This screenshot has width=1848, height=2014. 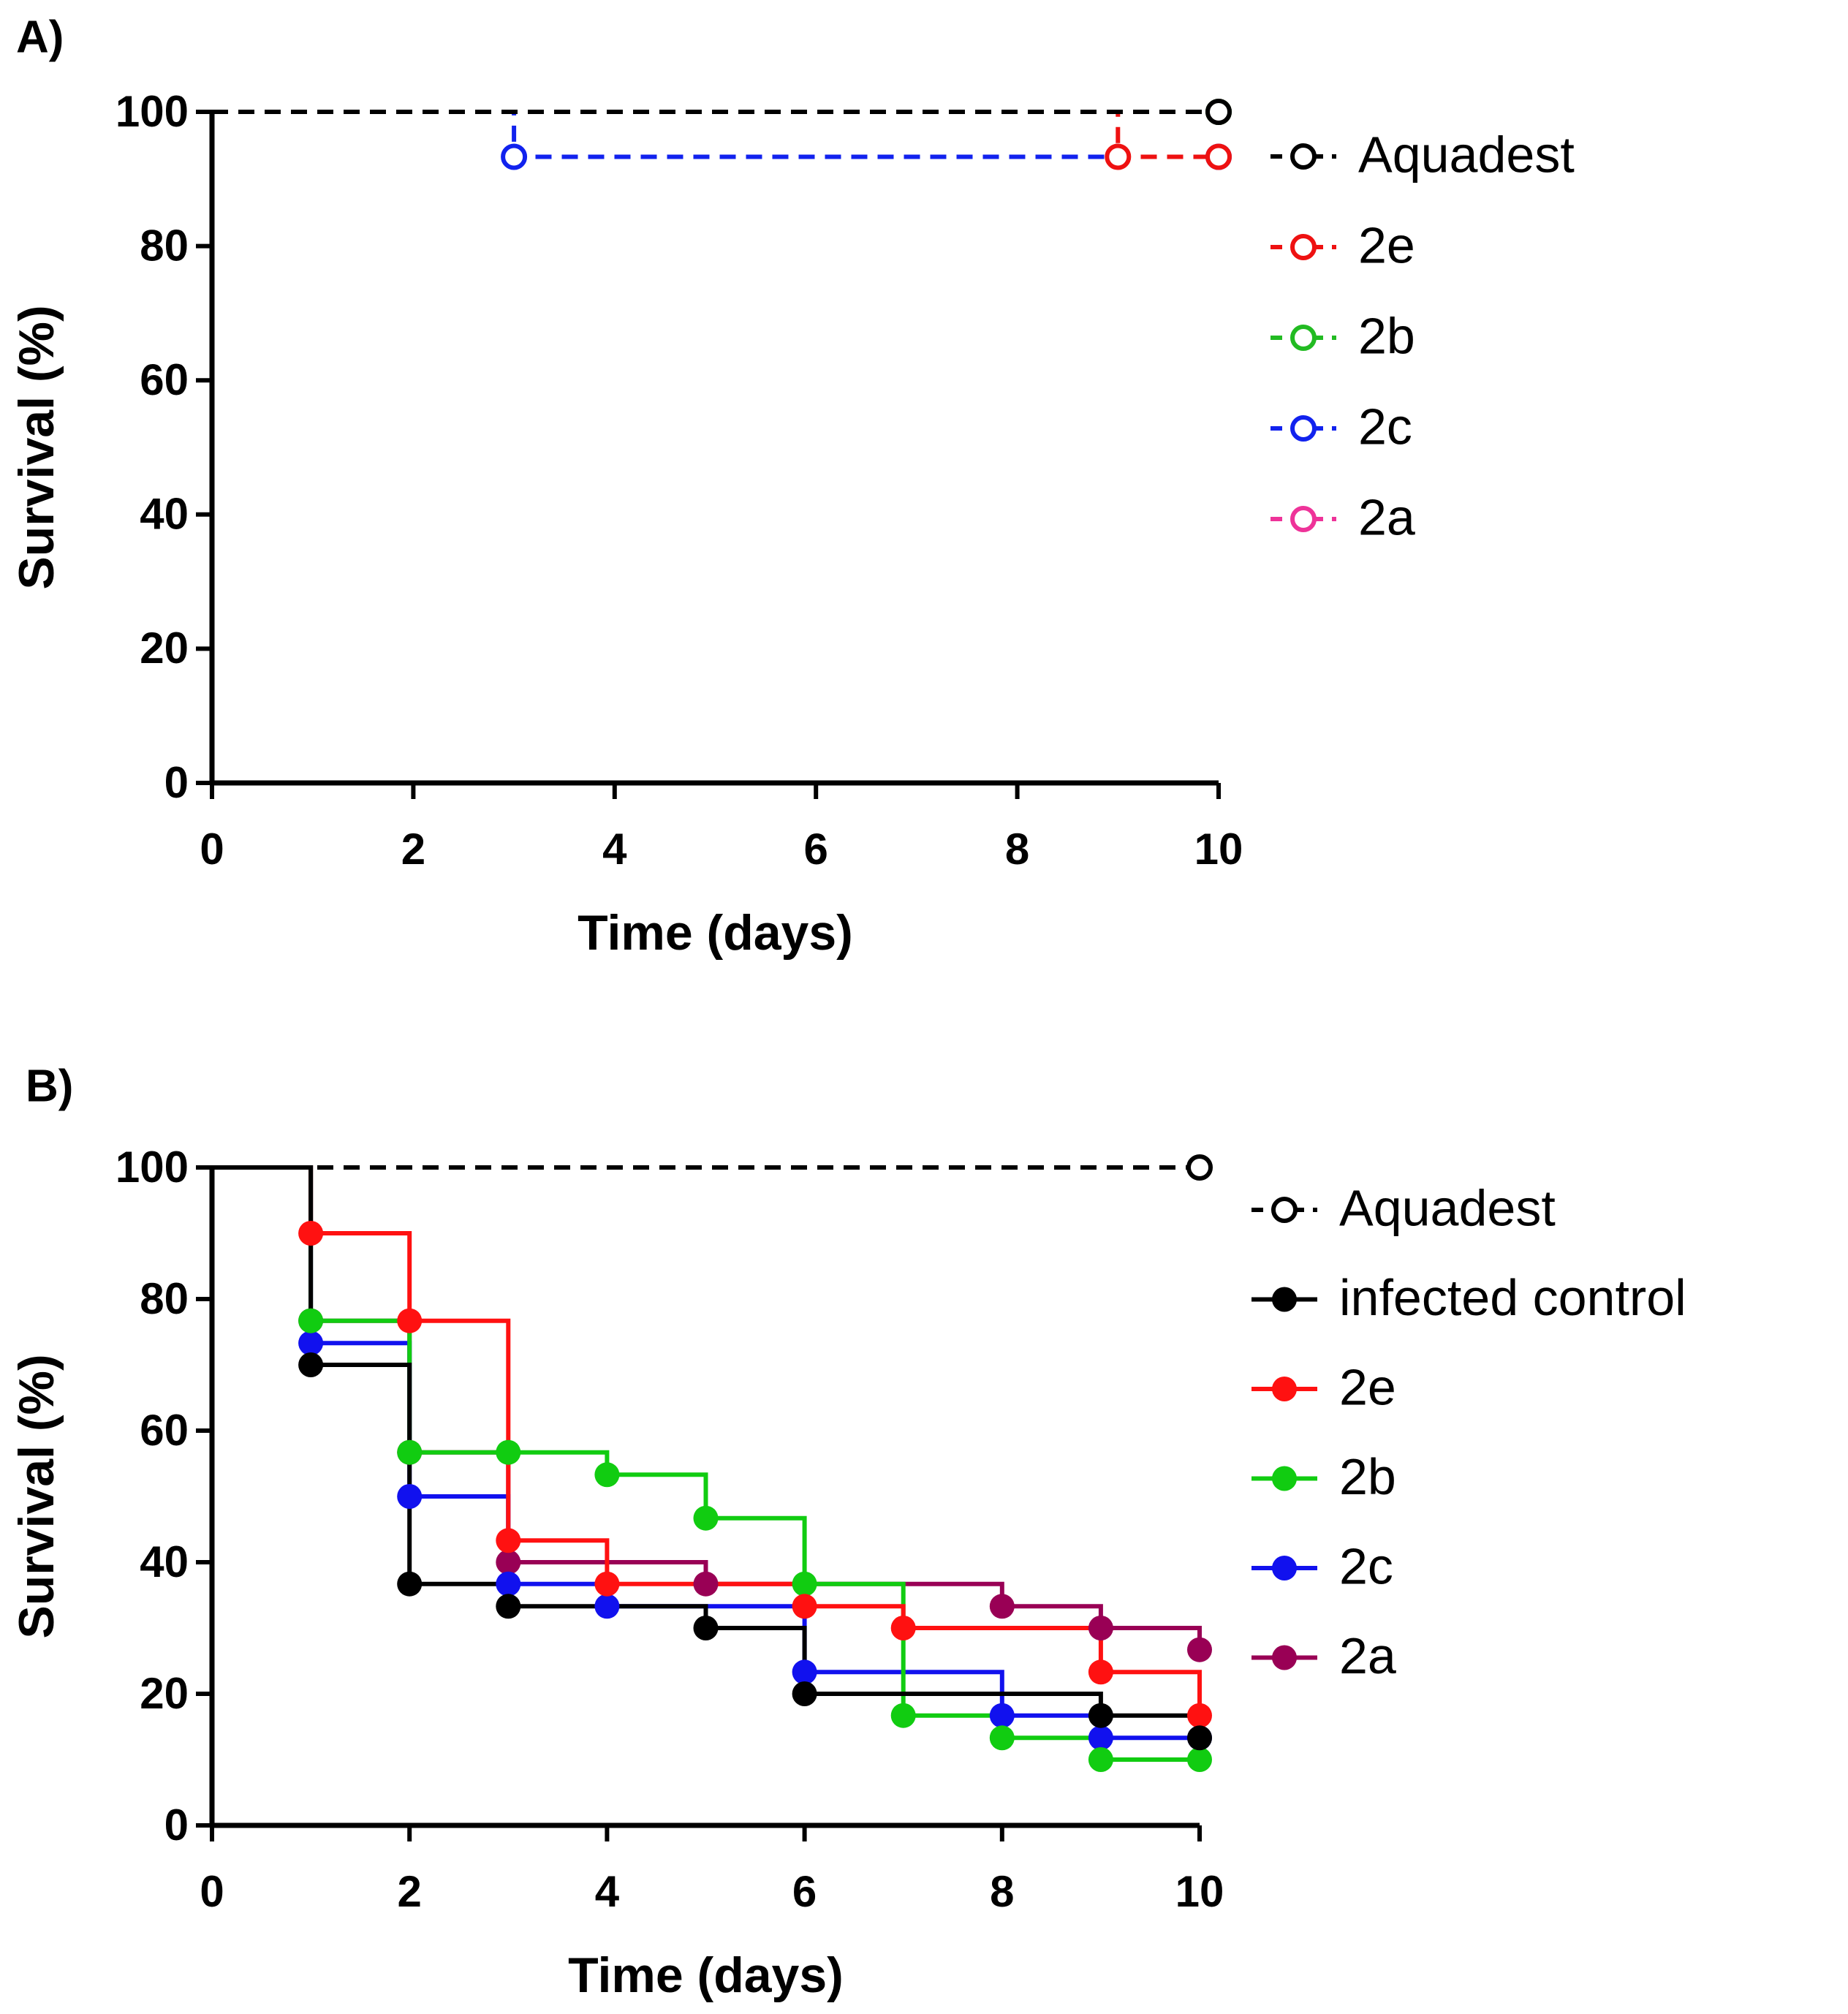 What do you see at coordinates (40, 37) in the screenshot?
I see `panel-label: A)` at bounding box center [40, 37].